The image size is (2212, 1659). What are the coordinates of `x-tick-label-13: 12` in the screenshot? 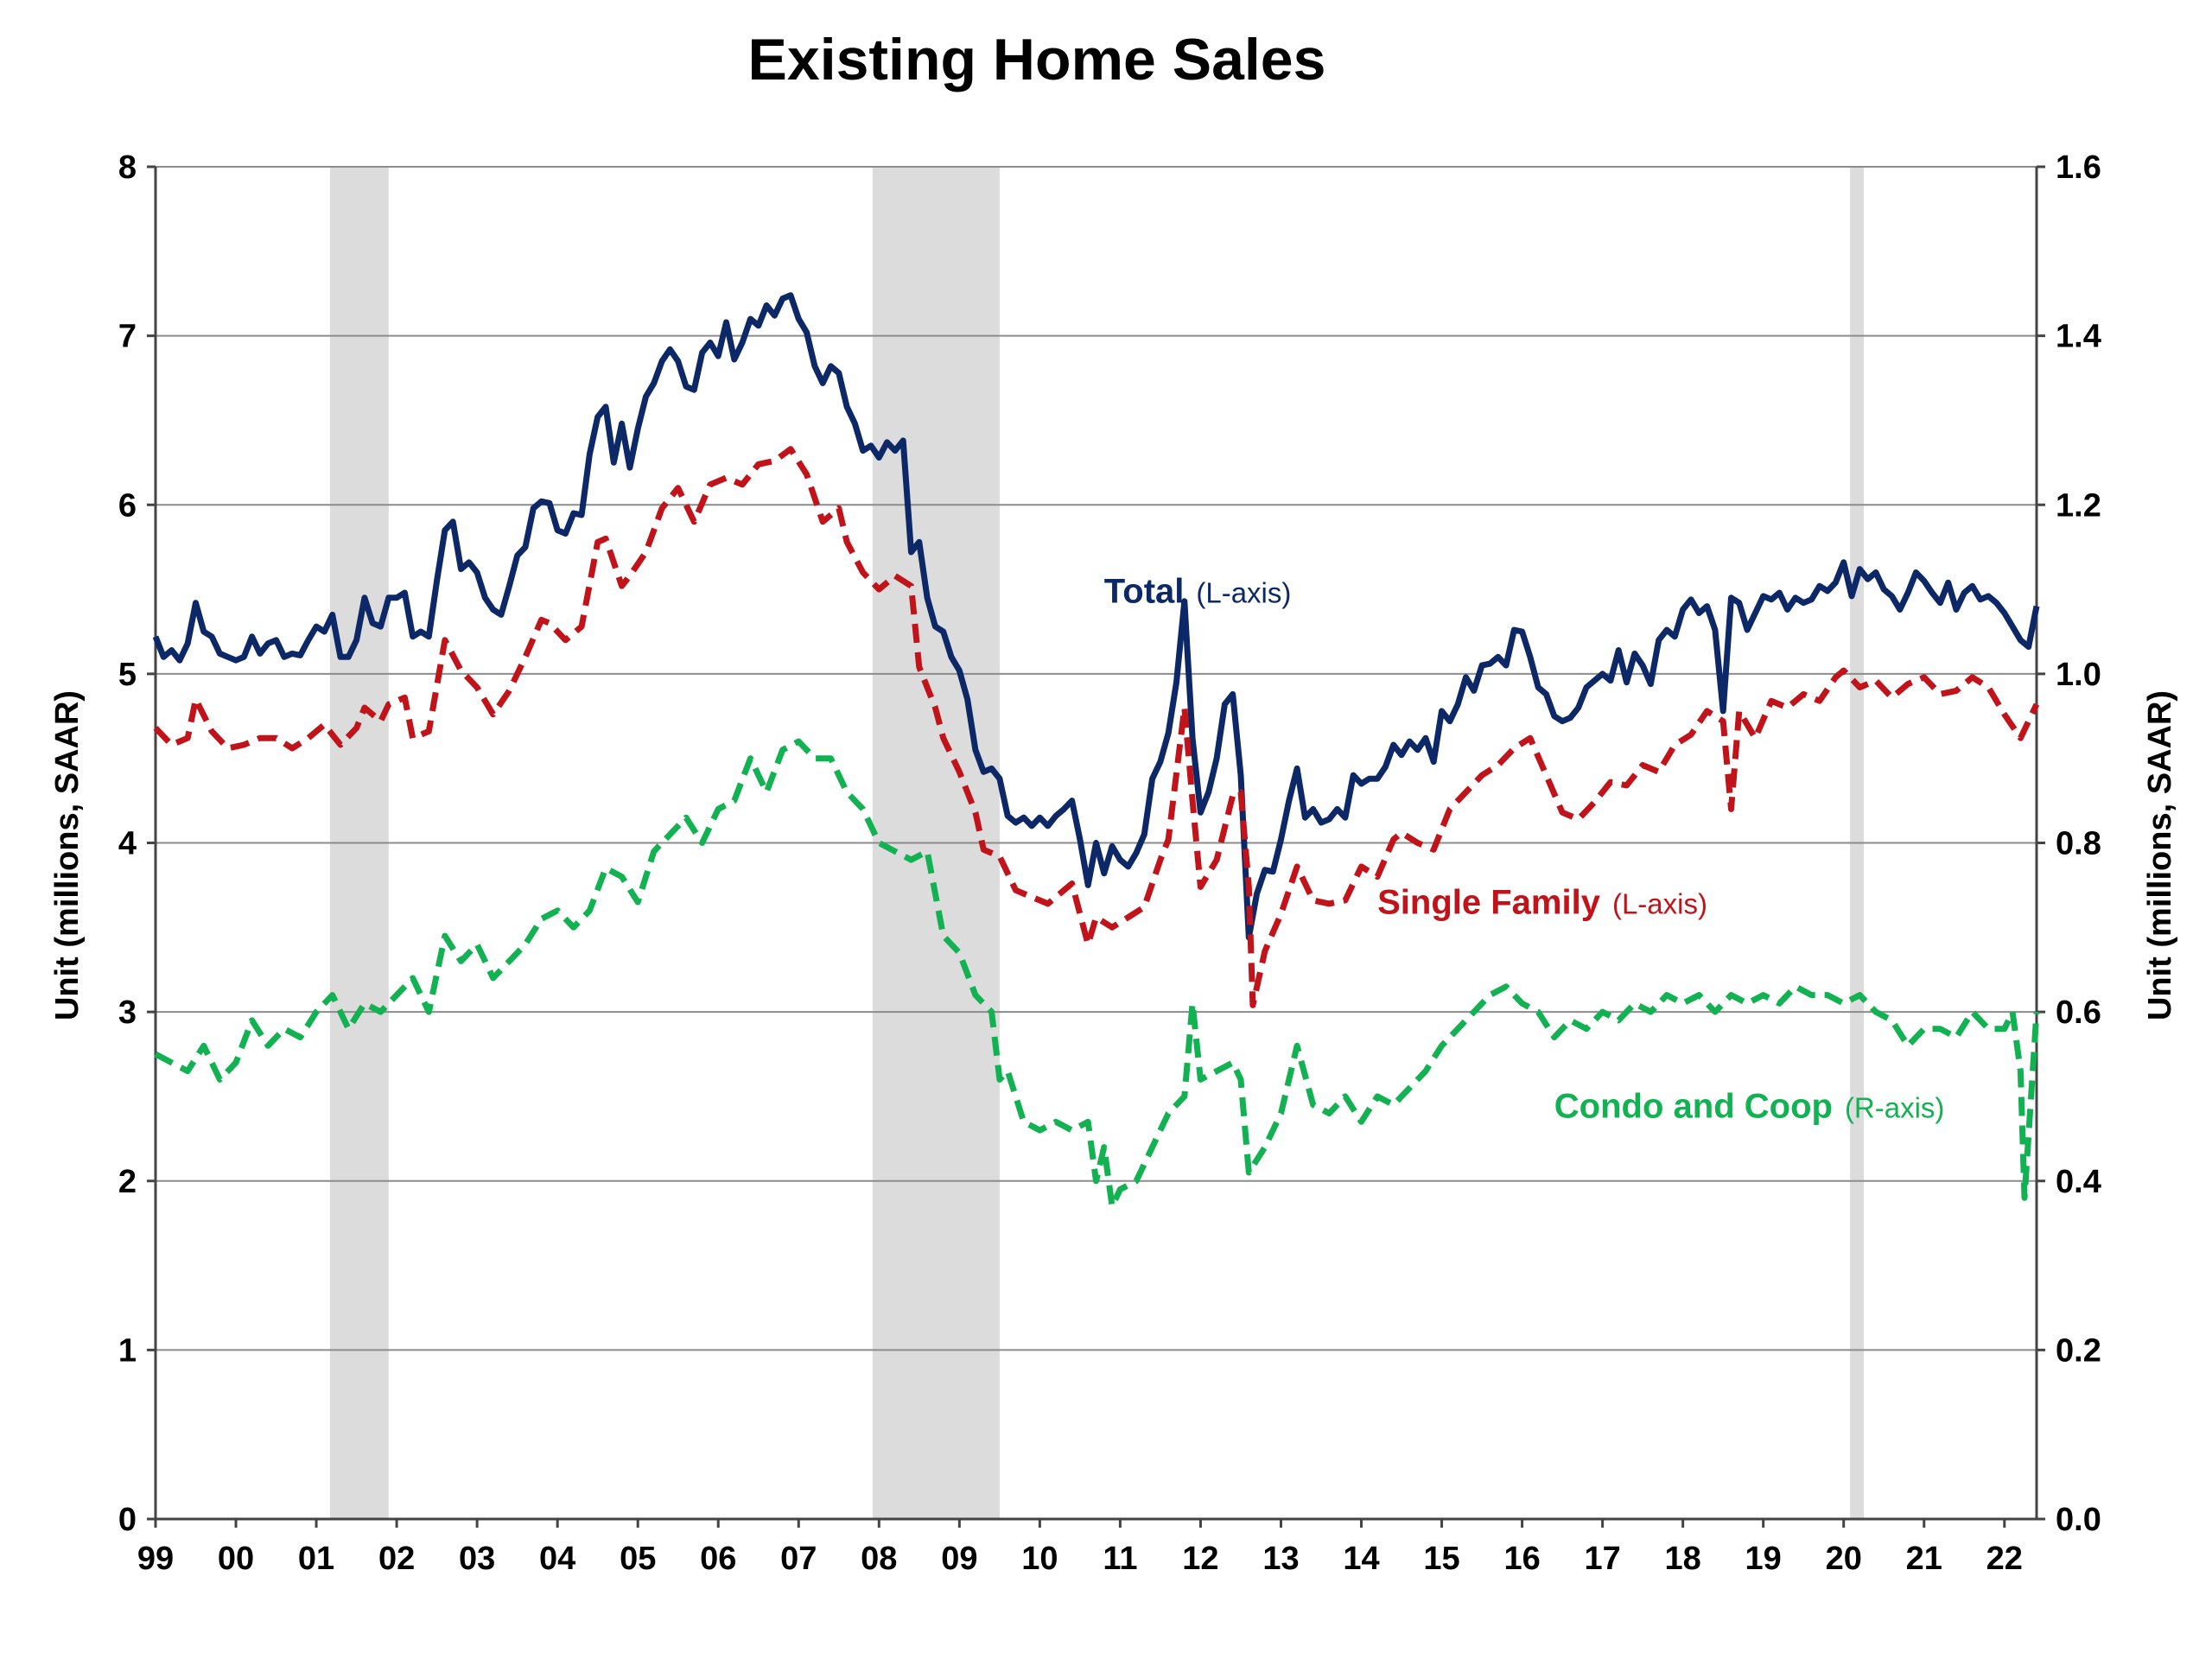 It's located at (1200, 1559).